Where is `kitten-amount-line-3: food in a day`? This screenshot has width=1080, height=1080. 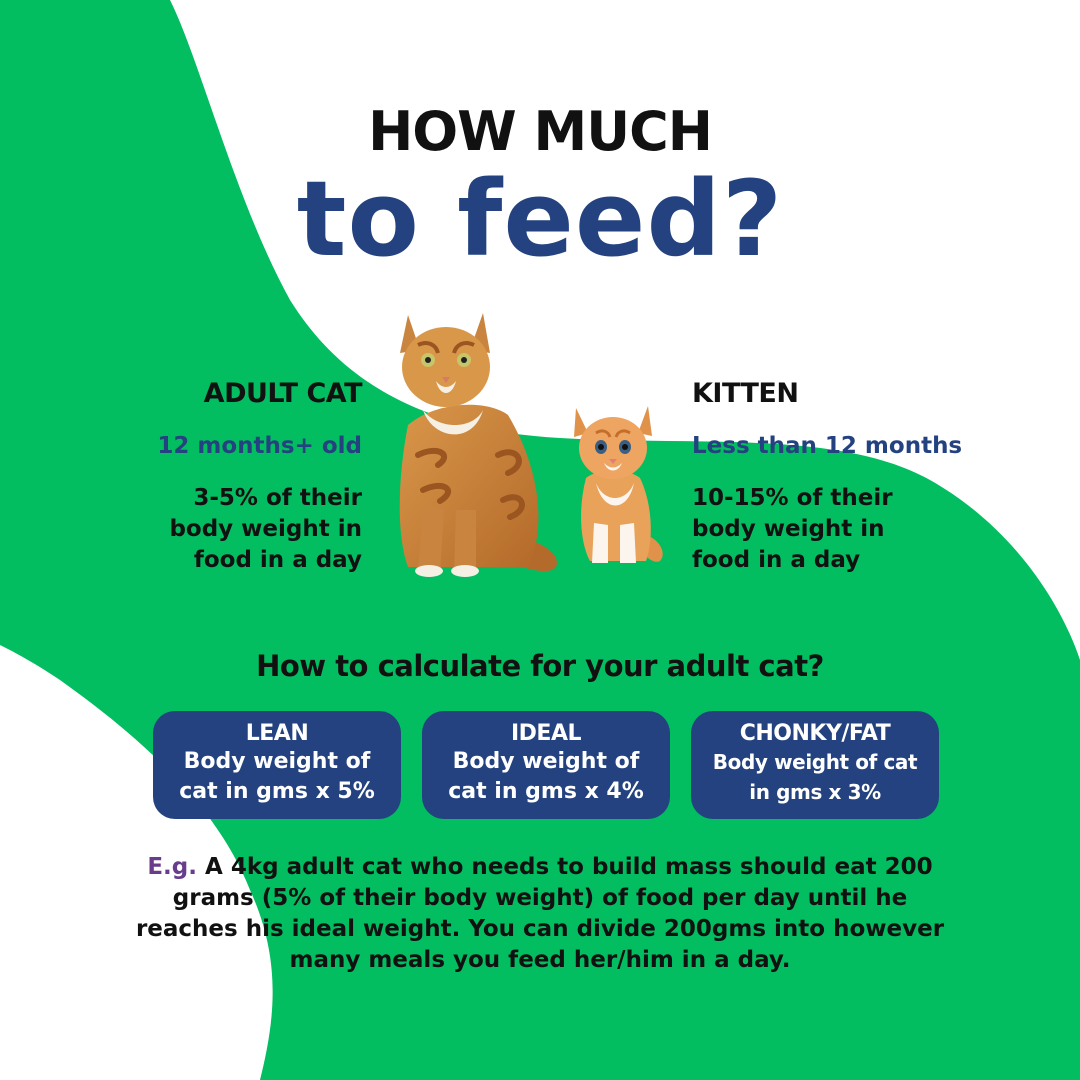
kitten-amount-line-3: food in a day is located at coordinates (776, 560).